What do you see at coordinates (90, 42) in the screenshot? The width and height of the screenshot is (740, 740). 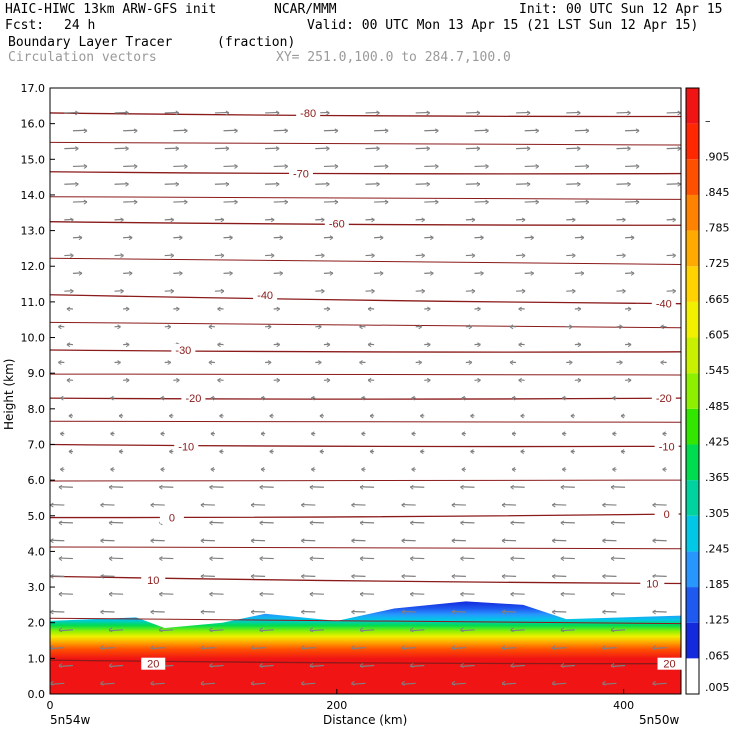 I see `field-name: Boundary Layer Tracer` at bounding box center [90, 42].